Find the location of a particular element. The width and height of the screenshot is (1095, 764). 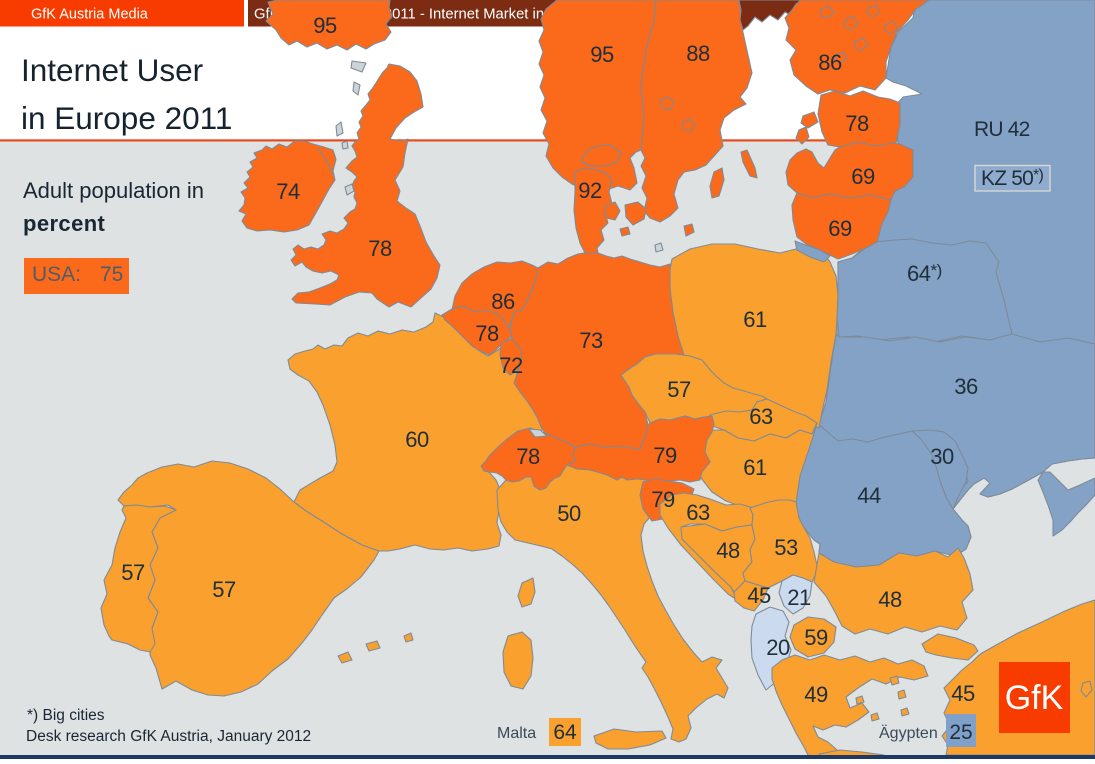

svg-text: 21 is located at coordinates (799, 597).